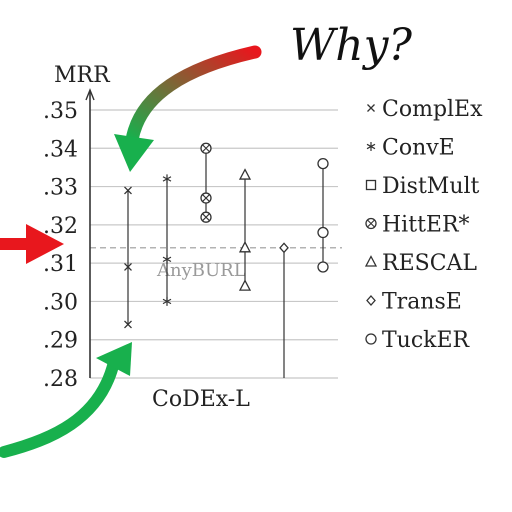 This screenshot has width=512, height=512. I want to click on y-tick-label: .31, so click(60, 264).